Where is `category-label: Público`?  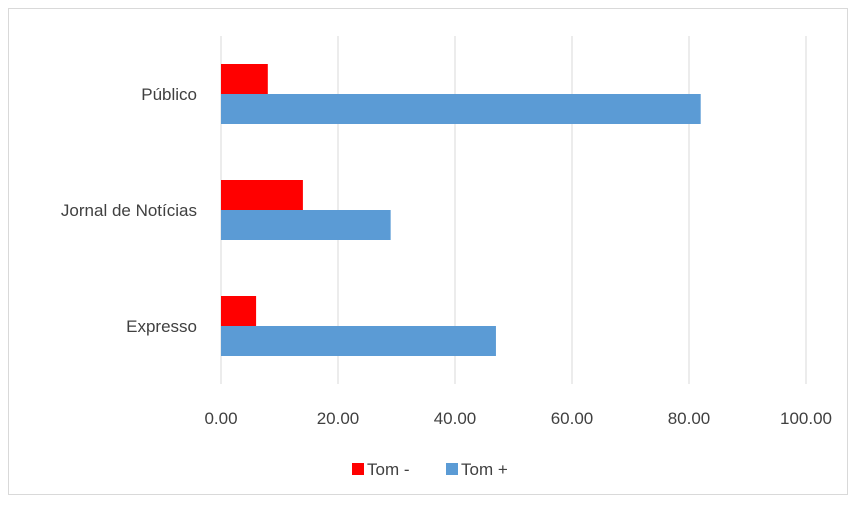 category-label: Público is located at coordinates (169, 94).